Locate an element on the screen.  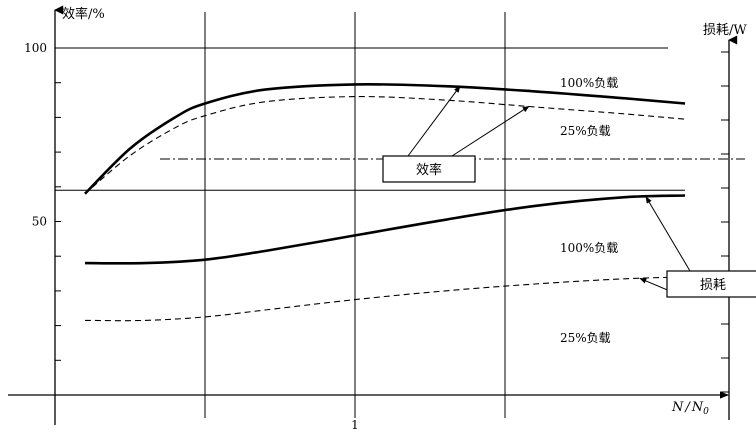
x-axis-label-sub: N is located at coordinates (697, 407).